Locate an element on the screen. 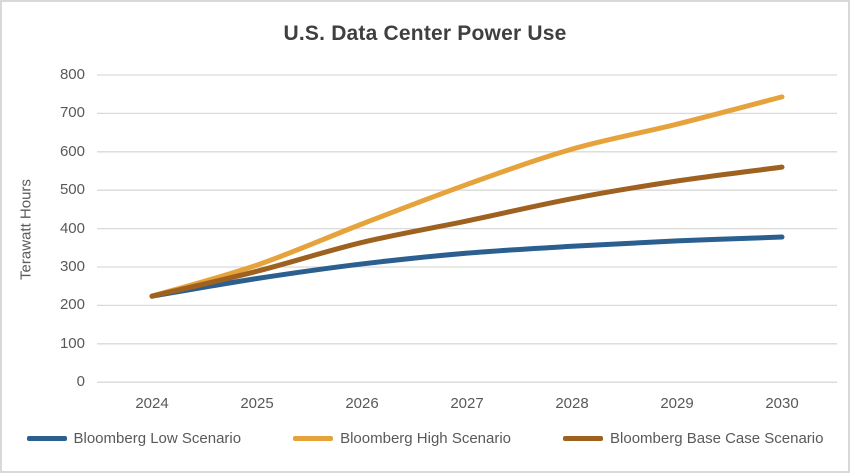 The image size is (850, 473). legend-item: Bloomberg High Scenario is located at coordinates (402, 438).